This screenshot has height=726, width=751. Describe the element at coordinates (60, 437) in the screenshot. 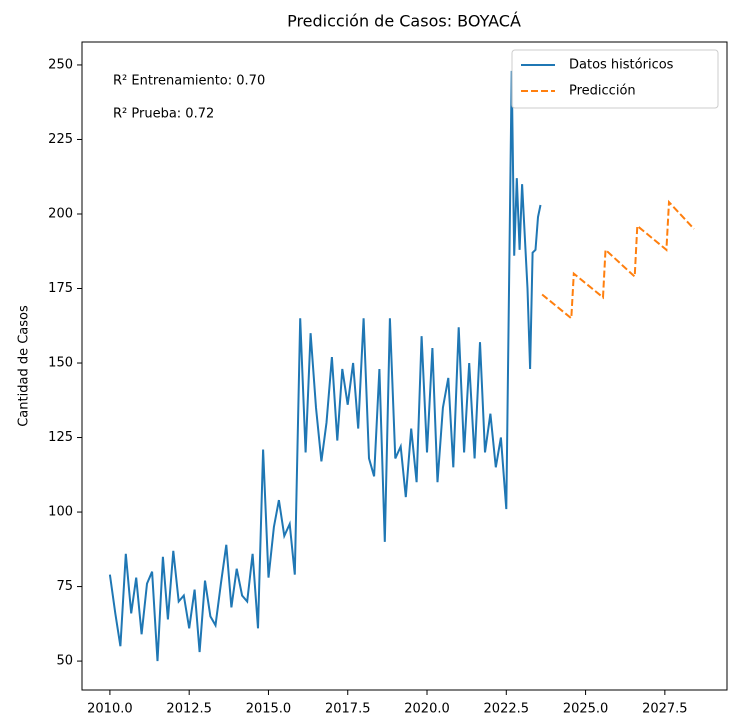

I see `y-tick-label: 125` at that location.